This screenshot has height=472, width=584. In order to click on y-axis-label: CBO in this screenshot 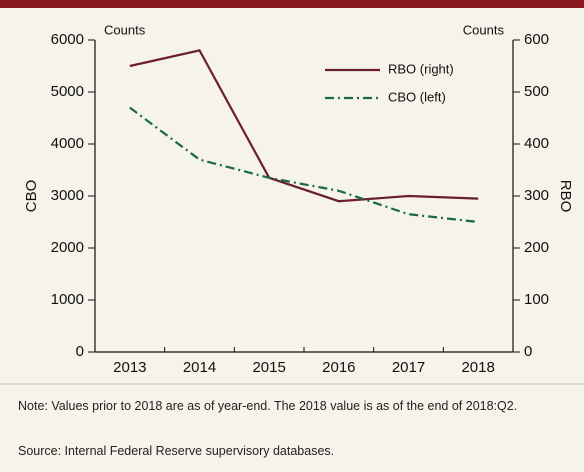, I will do `click(31, 196)`.